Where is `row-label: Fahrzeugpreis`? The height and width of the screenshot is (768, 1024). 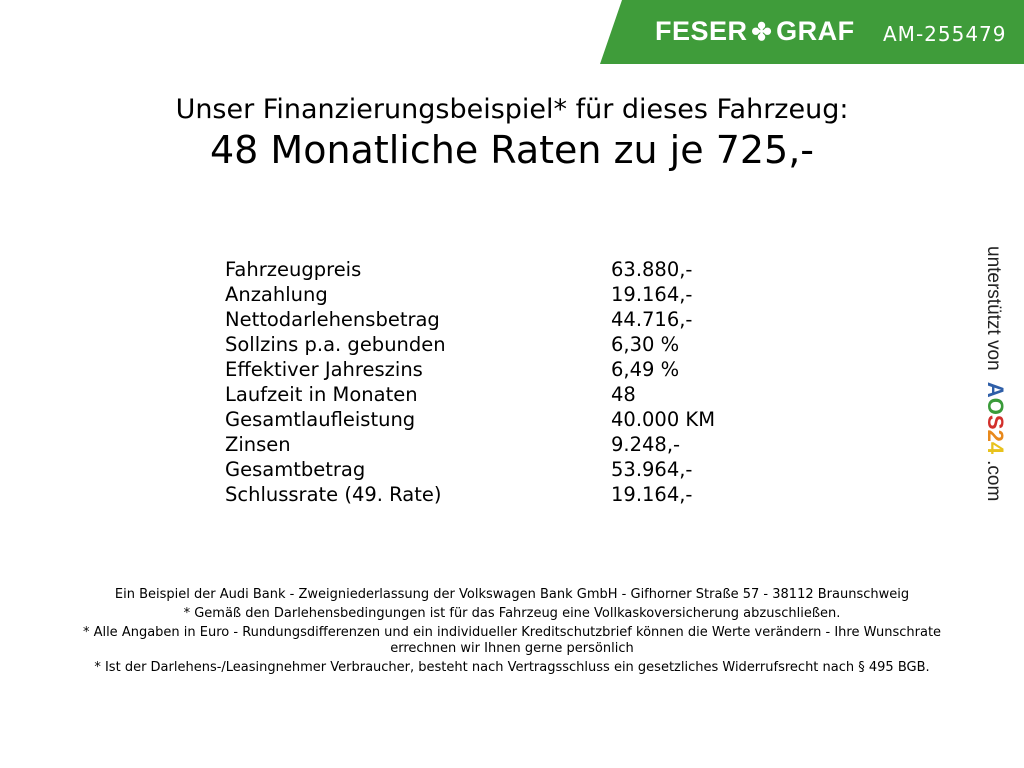
row-label: Fahrzeugpreis is located at coordinates (293, 269).